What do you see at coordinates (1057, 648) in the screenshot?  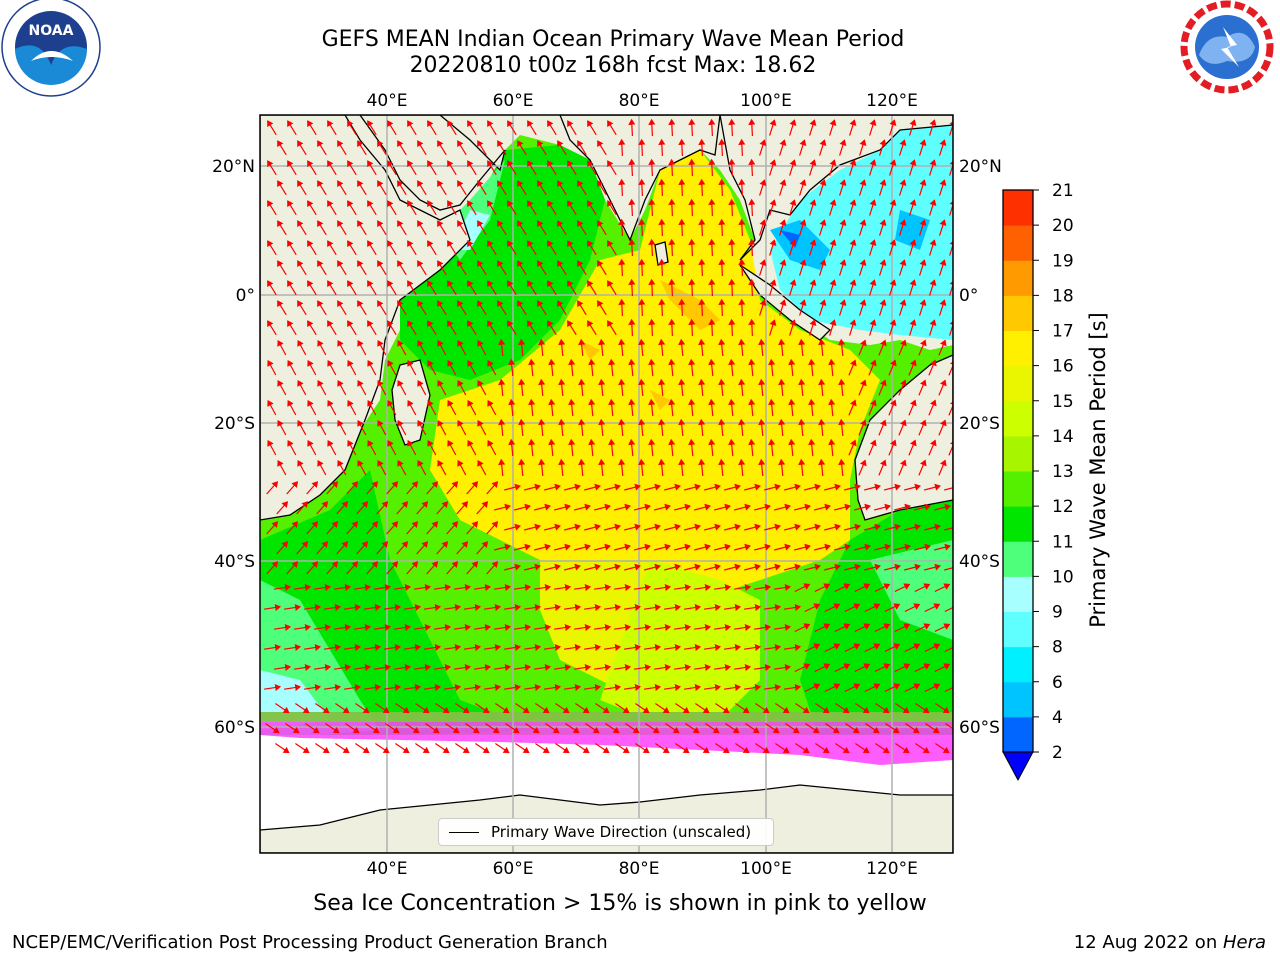 I see `colorbar-tick-label: 8` at bounding box center [1057, 648].